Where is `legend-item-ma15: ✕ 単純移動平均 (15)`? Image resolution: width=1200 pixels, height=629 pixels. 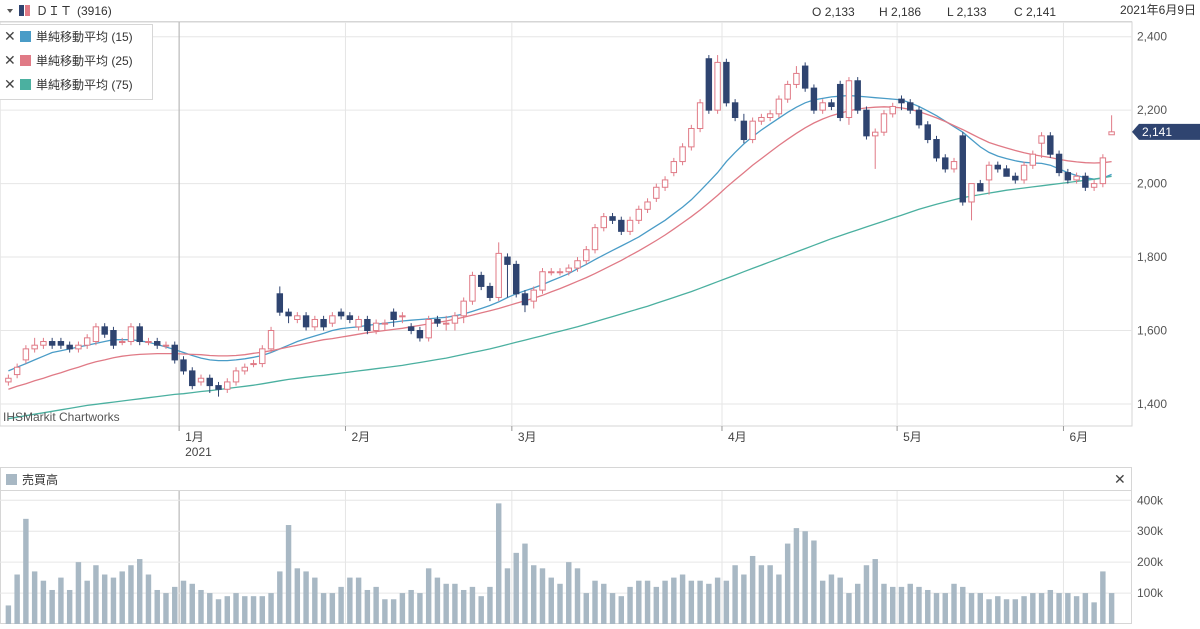 legend-item-ma15: ✕ 単純移動平均 (15) is located at coordinates (68, 36).